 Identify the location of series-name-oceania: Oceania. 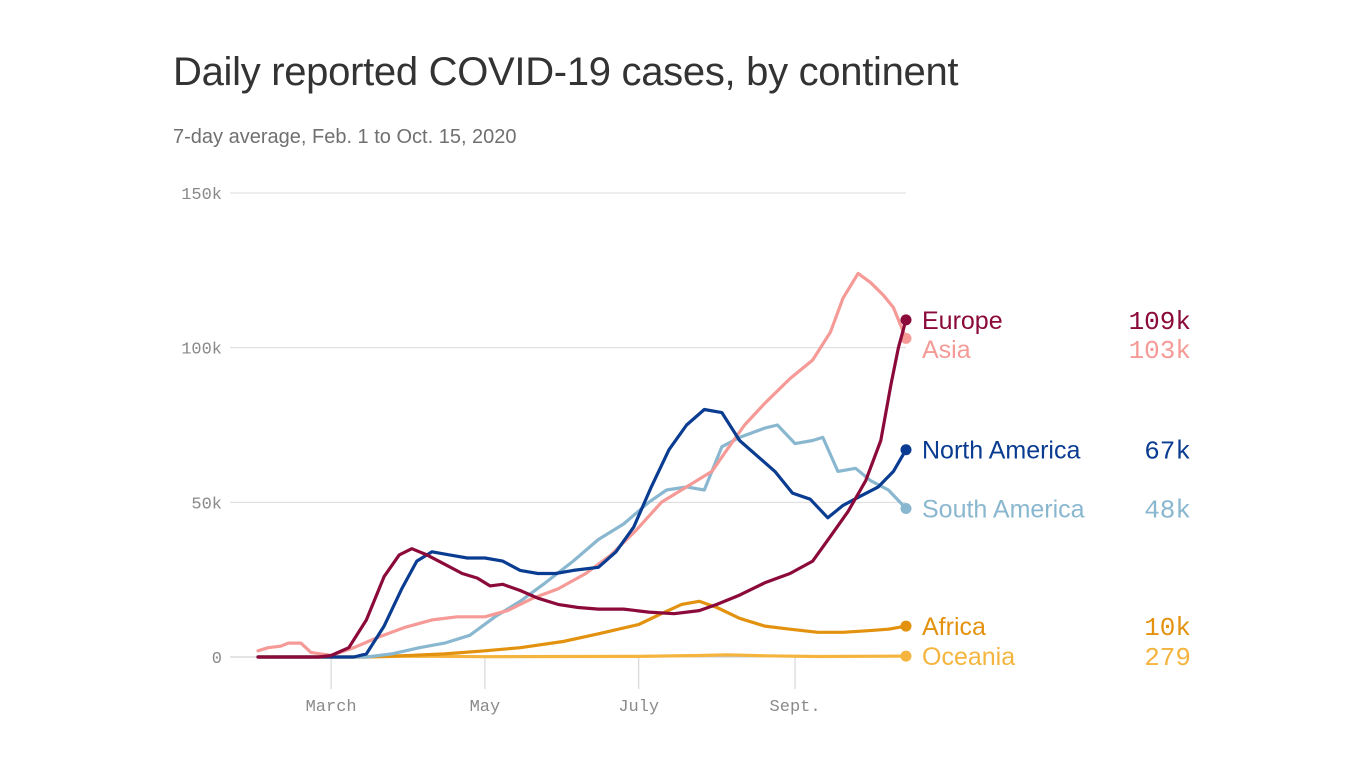
(968, 657).